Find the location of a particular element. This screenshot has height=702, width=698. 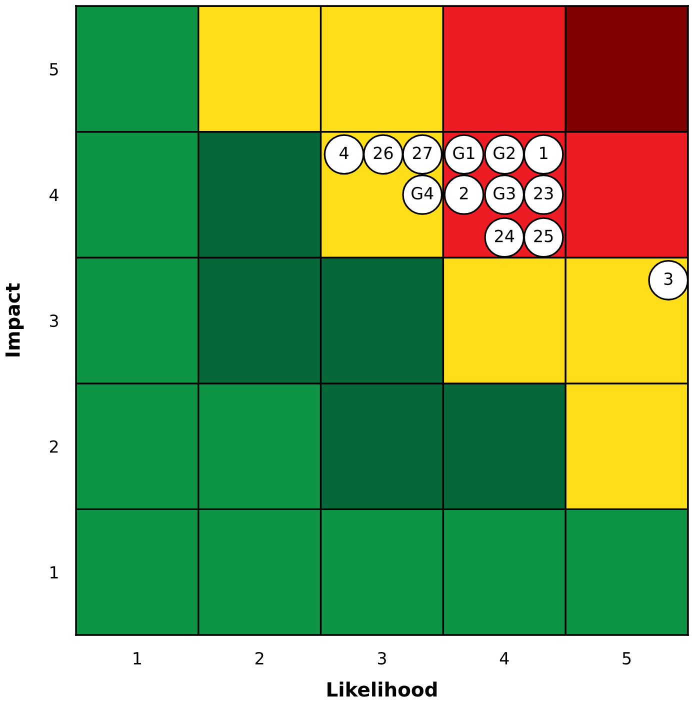

annotation: 27 is located at coordinates (422, 153).